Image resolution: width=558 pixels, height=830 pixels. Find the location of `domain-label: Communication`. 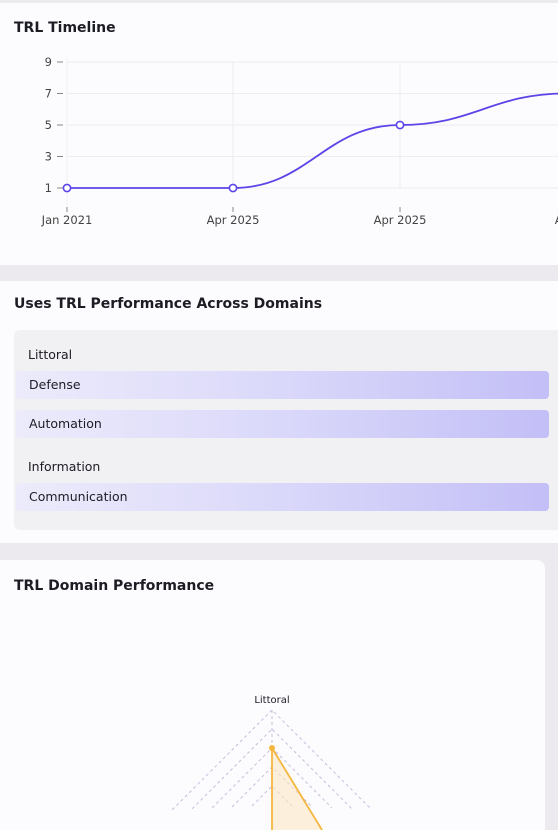

domain-label: Communication is located at coordinates (78, 496).